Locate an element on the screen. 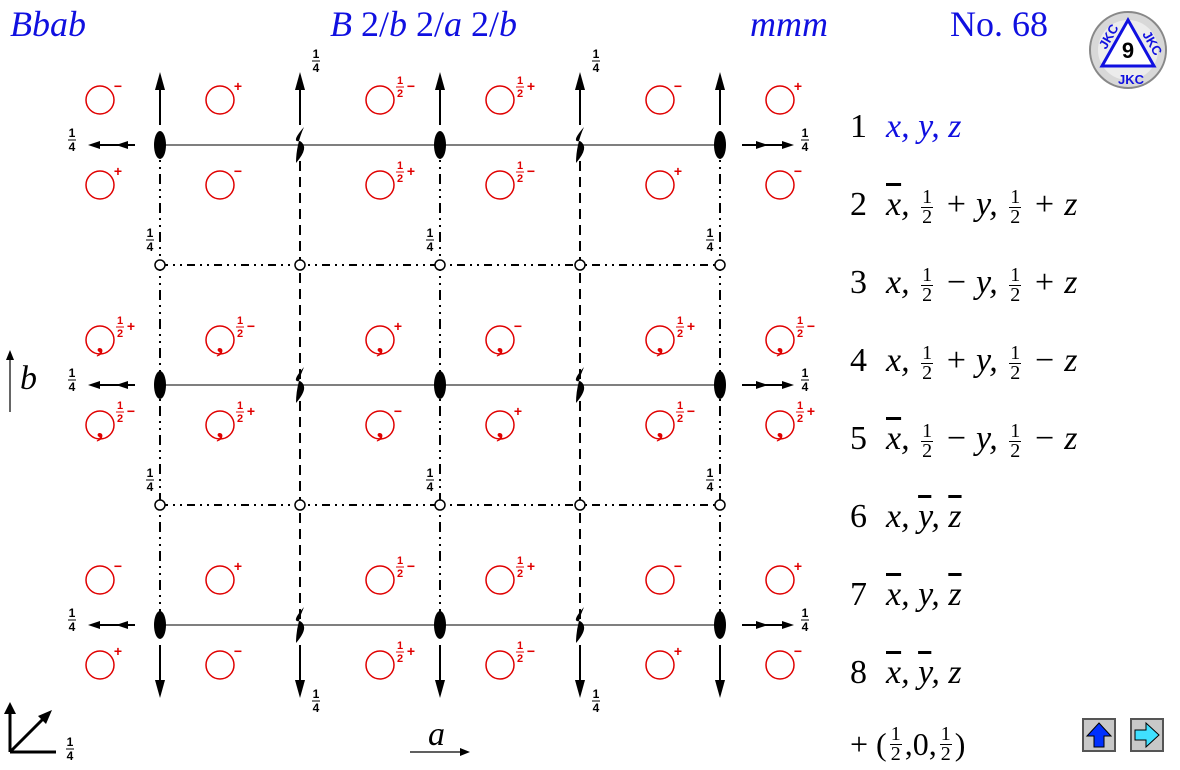  next-button is located at coordinates (1147, 735).